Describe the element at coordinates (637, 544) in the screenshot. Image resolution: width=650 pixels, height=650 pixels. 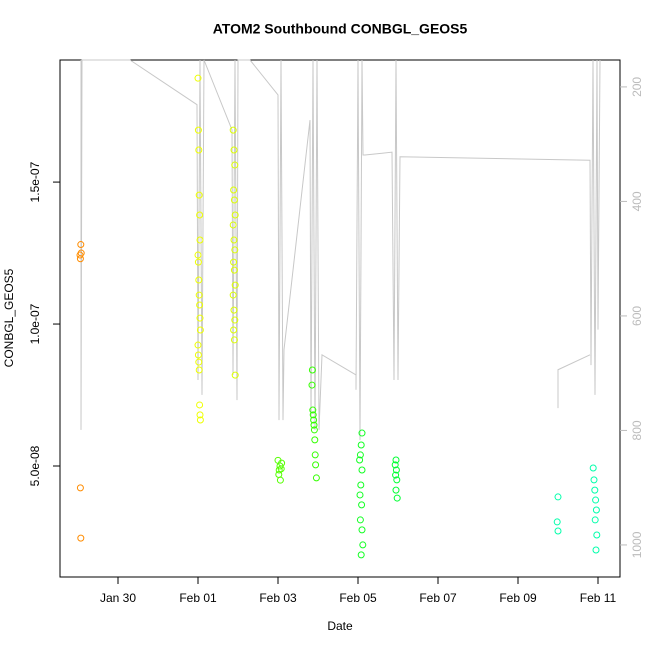
I see `y2-tick-label: 1000` at that location.